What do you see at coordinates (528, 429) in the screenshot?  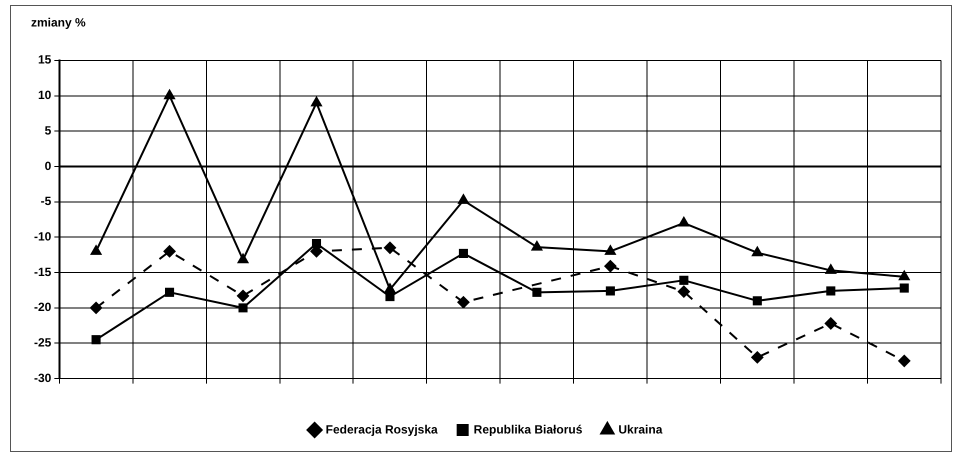 I see `legend-label: Republika Białoruś` at bounding box center [528, 429].